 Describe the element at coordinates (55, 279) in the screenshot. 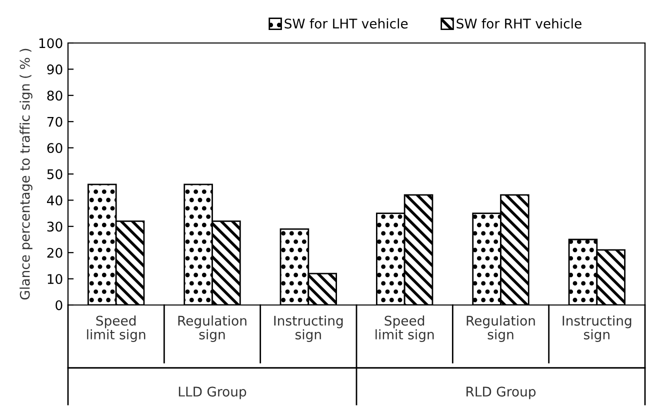

I see `y-tick-label: 10` at that location.